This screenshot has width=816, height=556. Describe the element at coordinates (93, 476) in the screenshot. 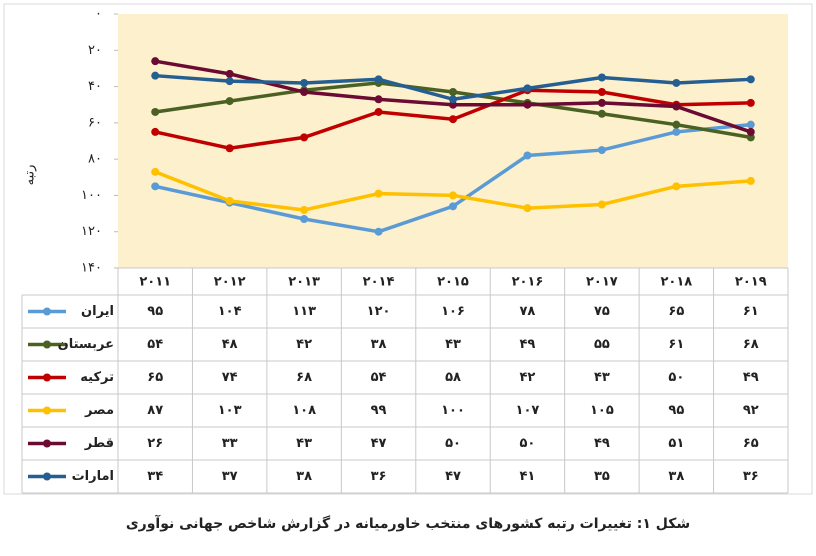

I see `legend-label: امارات` at that location.